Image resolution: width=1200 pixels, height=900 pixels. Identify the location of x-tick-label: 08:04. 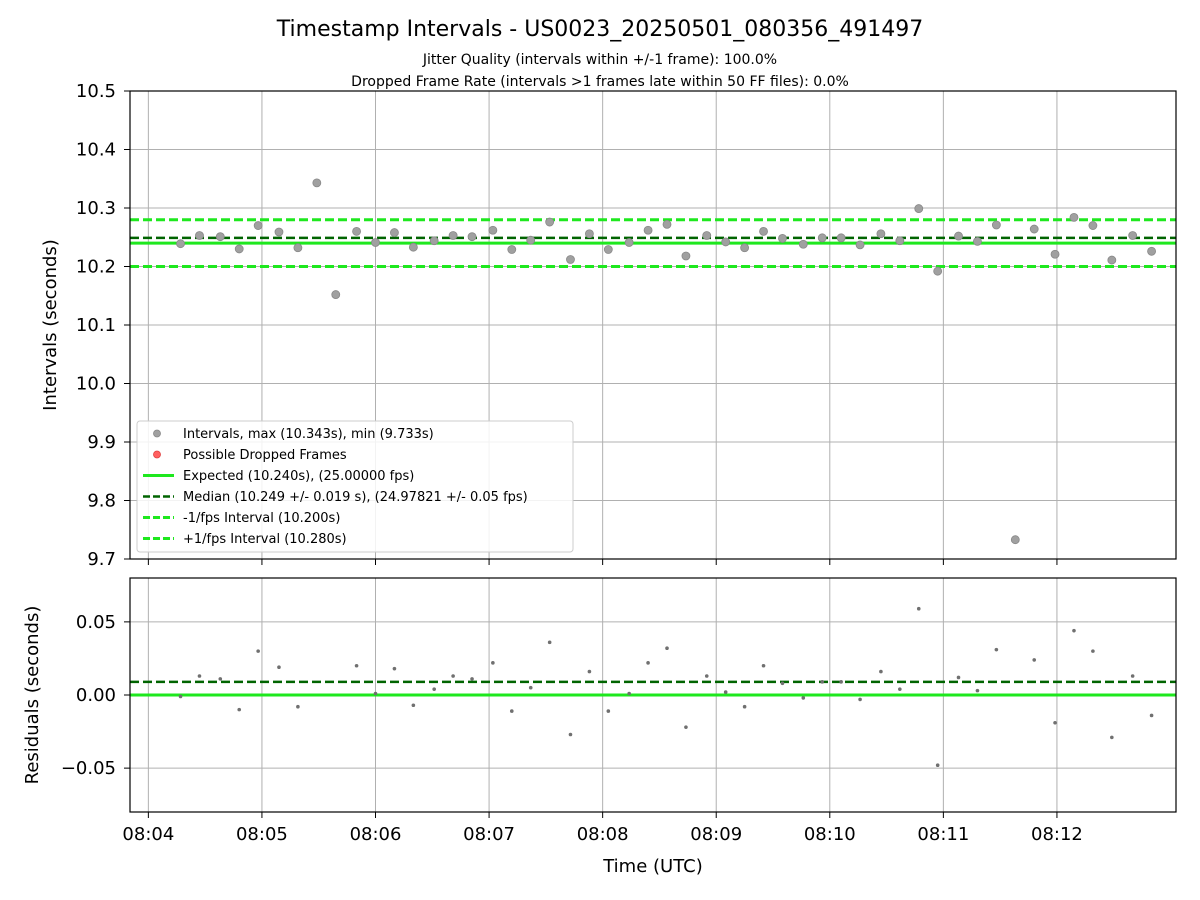
(148, 834).